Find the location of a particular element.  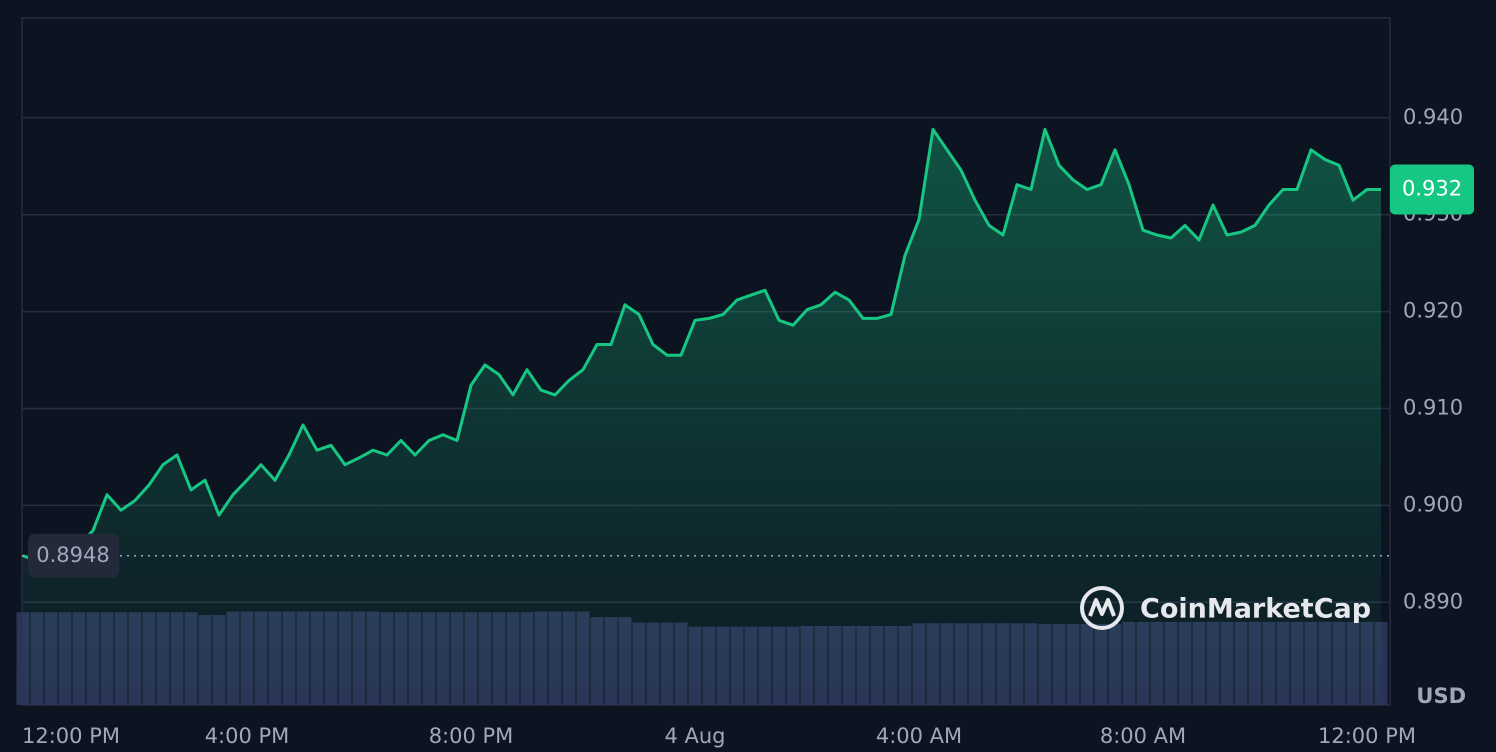

currency-label: USD is located at coordinates (1441, 696).